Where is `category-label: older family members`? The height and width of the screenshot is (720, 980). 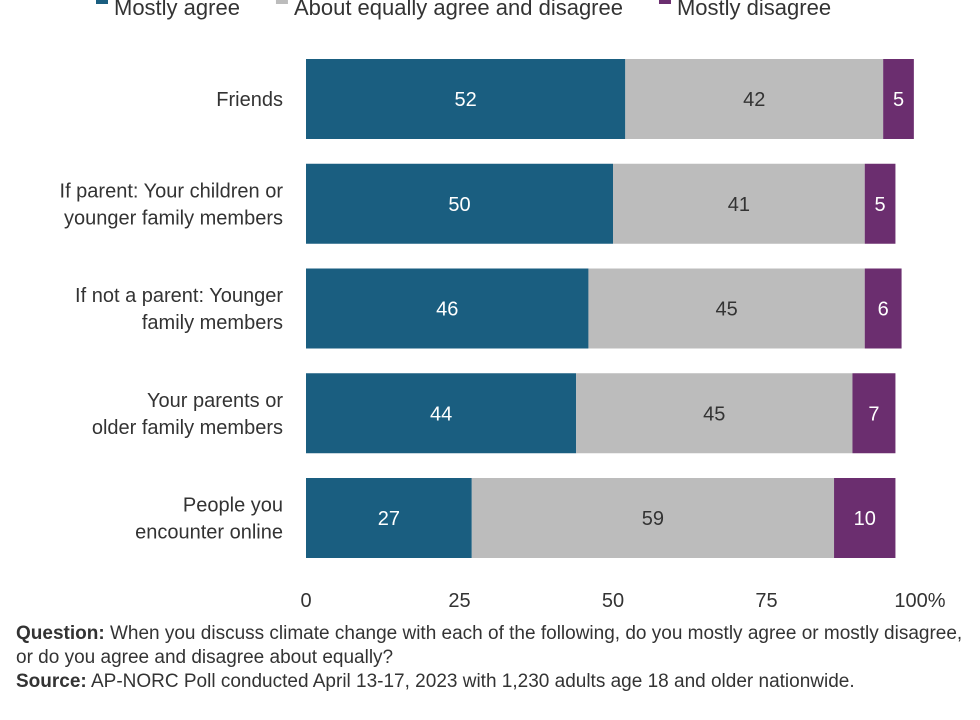 category-label: older family members is located at coordinates (187, 428).